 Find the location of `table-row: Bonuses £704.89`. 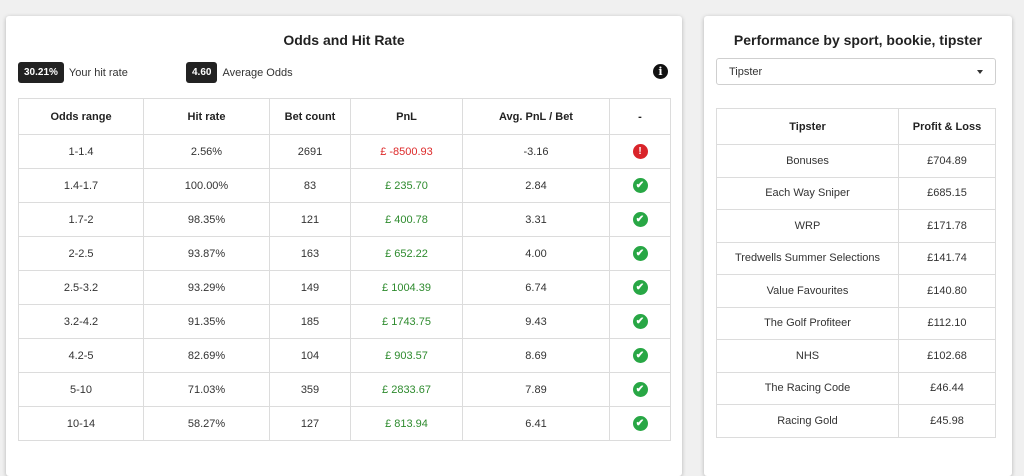

table-row: Bonuses £704.89 is located at coordinates (856, 161).